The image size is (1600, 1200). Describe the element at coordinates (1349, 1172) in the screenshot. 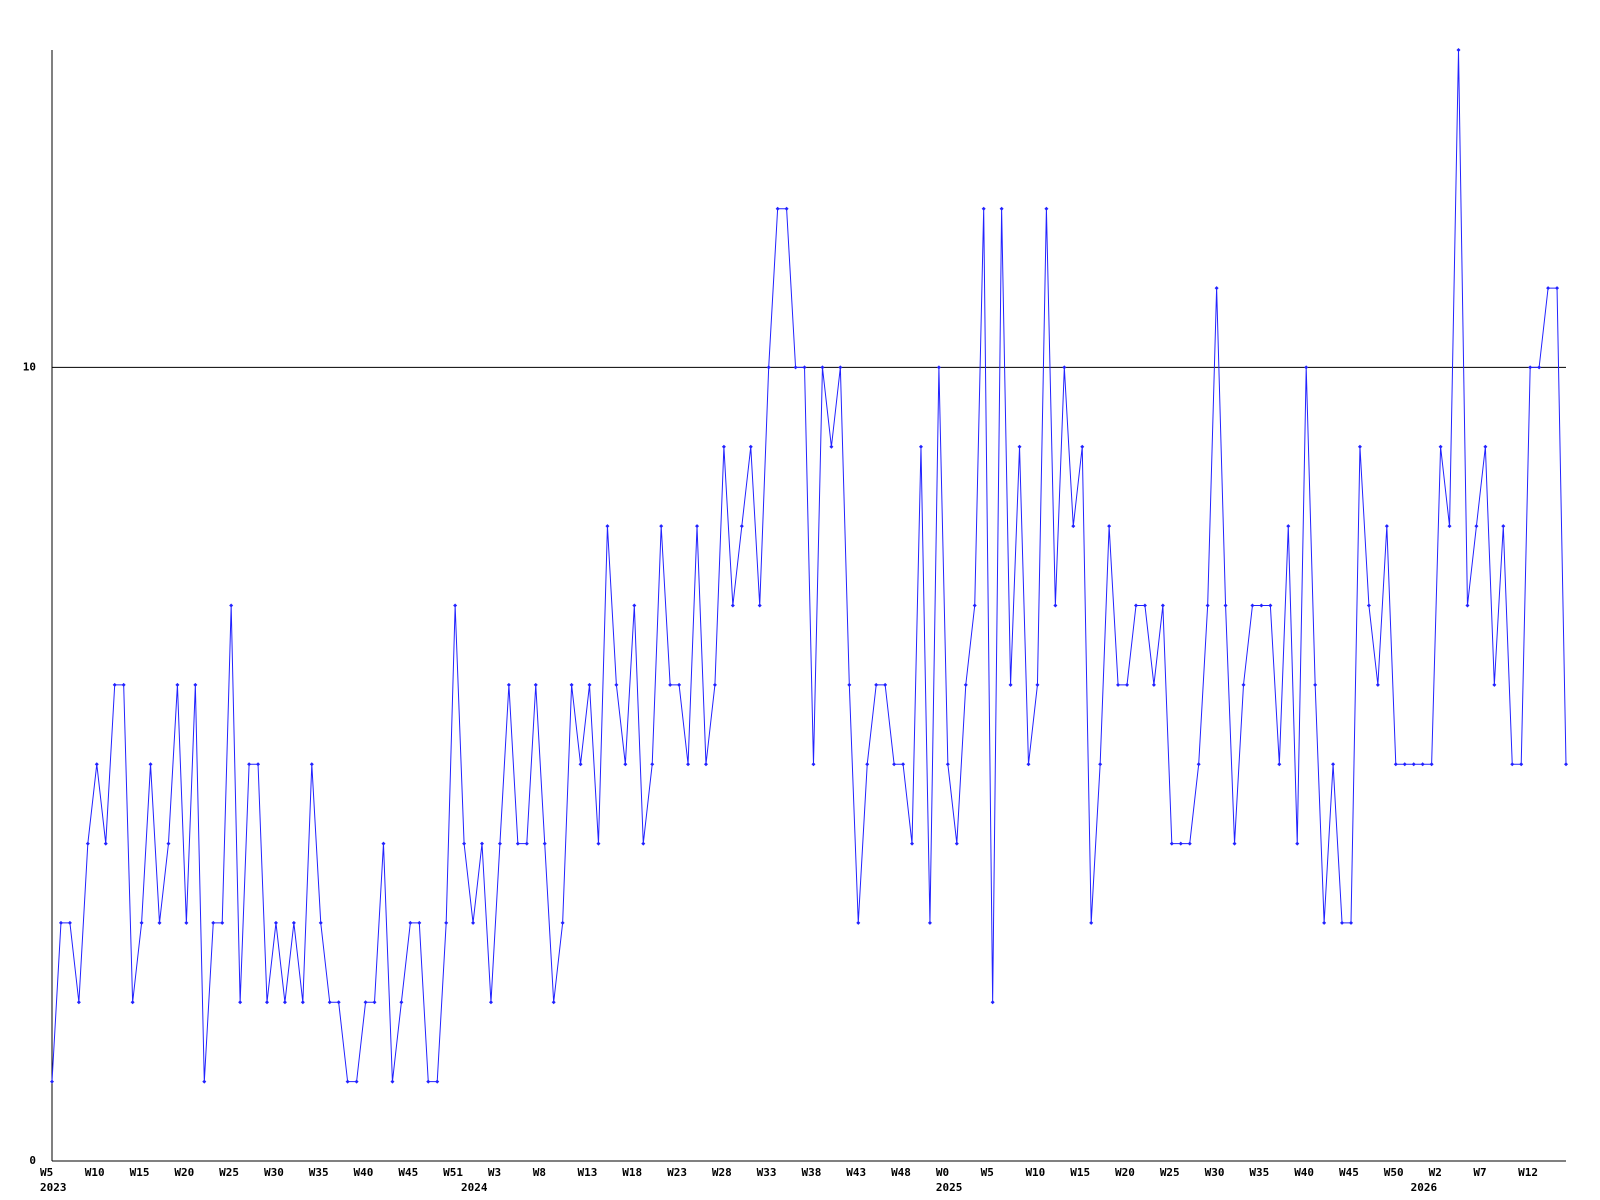

I see `x-tick-label: W45` at that location.